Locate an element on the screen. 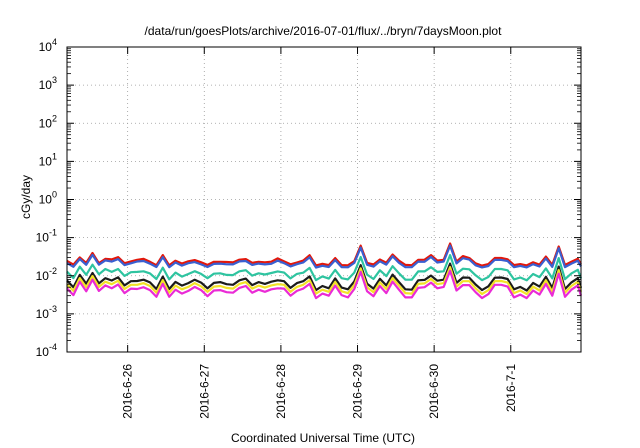  x-tick-label: 2016-6-27 is located at coordinates (204, 391).